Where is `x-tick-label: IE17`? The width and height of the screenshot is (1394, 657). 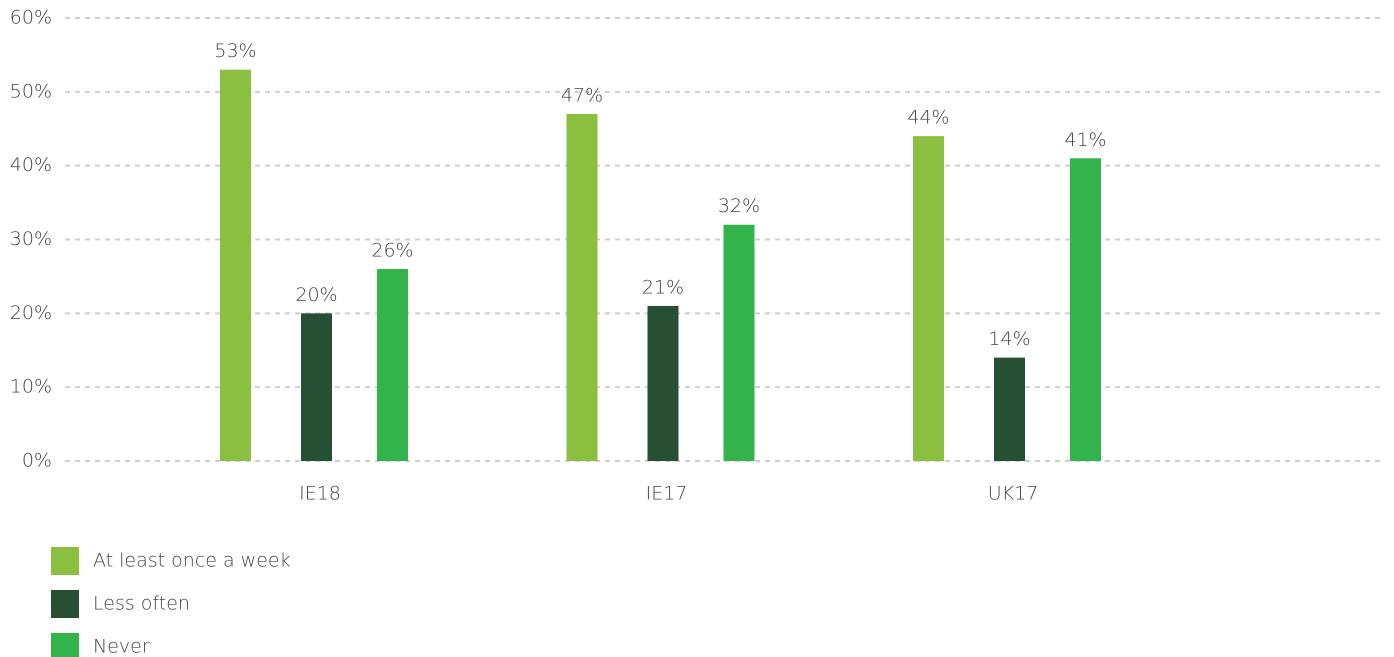
x-tick-label: IE17 is located at coordinates (667, 494).